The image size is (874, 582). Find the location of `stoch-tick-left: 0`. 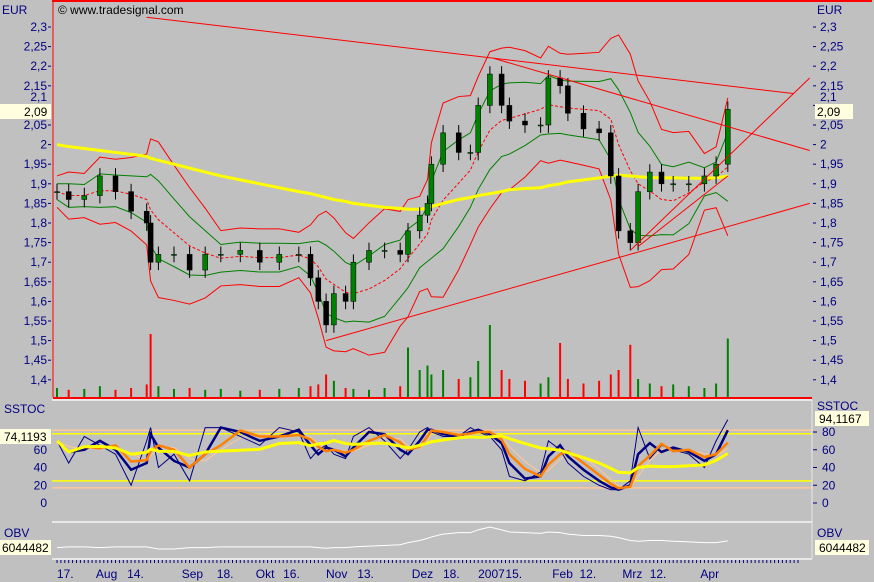

stoch-tick-left: 0 is located at coordinates (43, 503).